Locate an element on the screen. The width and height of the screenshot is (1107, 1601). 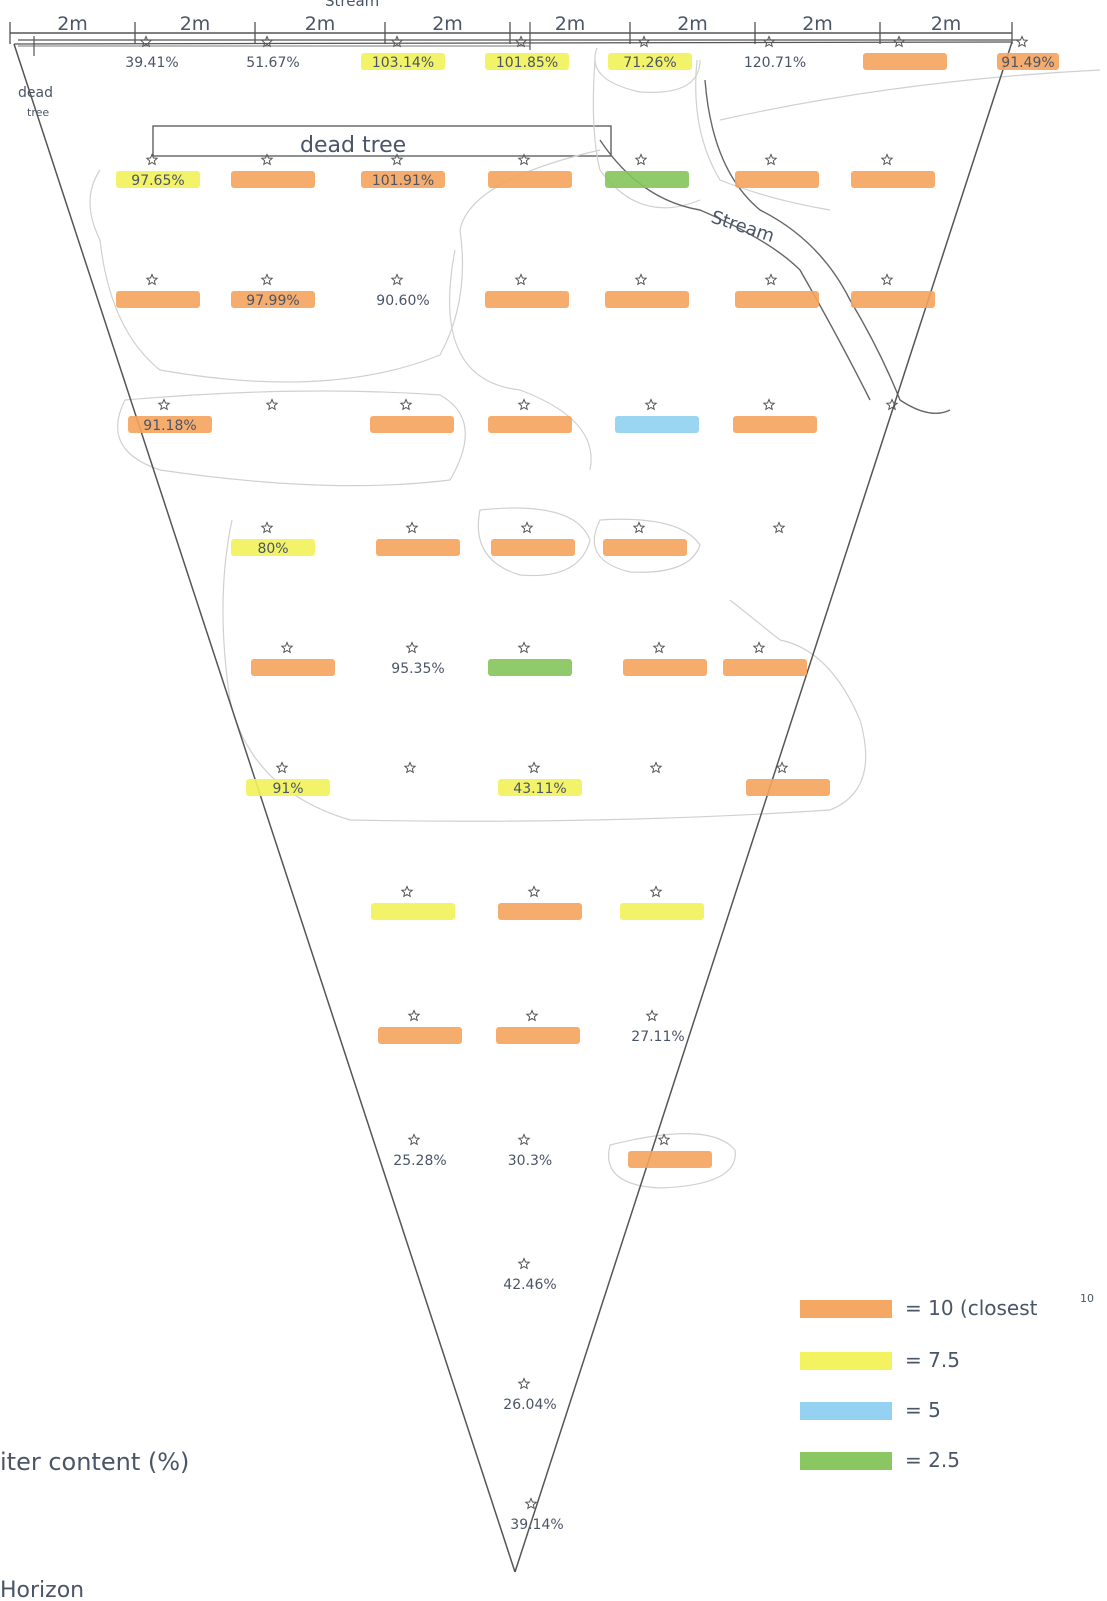
horizon-label: Horizon is located at coordinates (42, 1589).